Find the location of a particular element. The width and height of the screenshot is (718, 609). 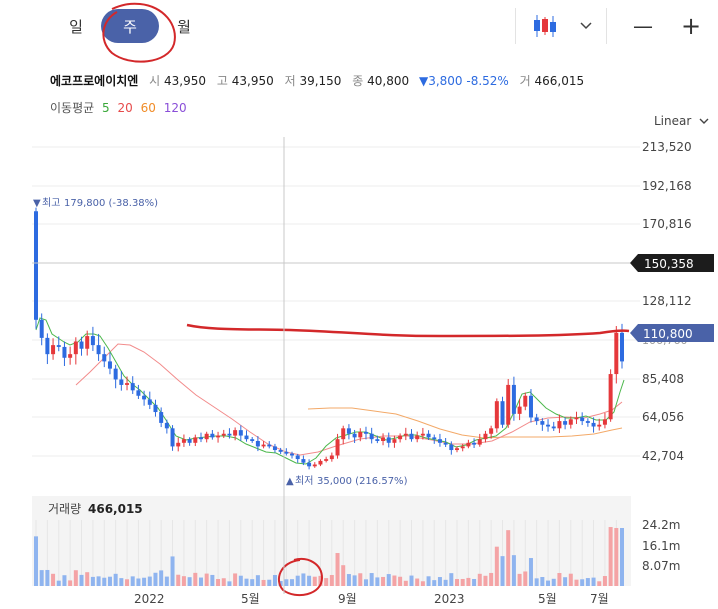

volume-tick: 8.07m is located at coordinates (661, 566).